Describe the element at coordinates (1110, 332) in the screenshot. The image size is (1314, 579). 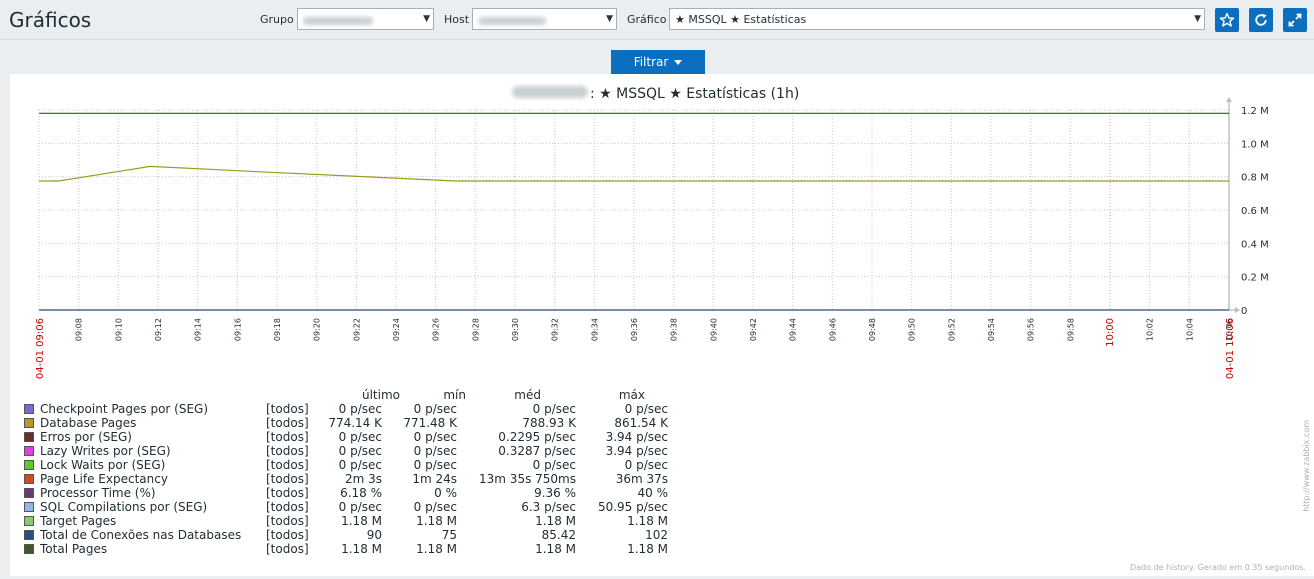
I see `x-tick-label: 10:00` at that location.